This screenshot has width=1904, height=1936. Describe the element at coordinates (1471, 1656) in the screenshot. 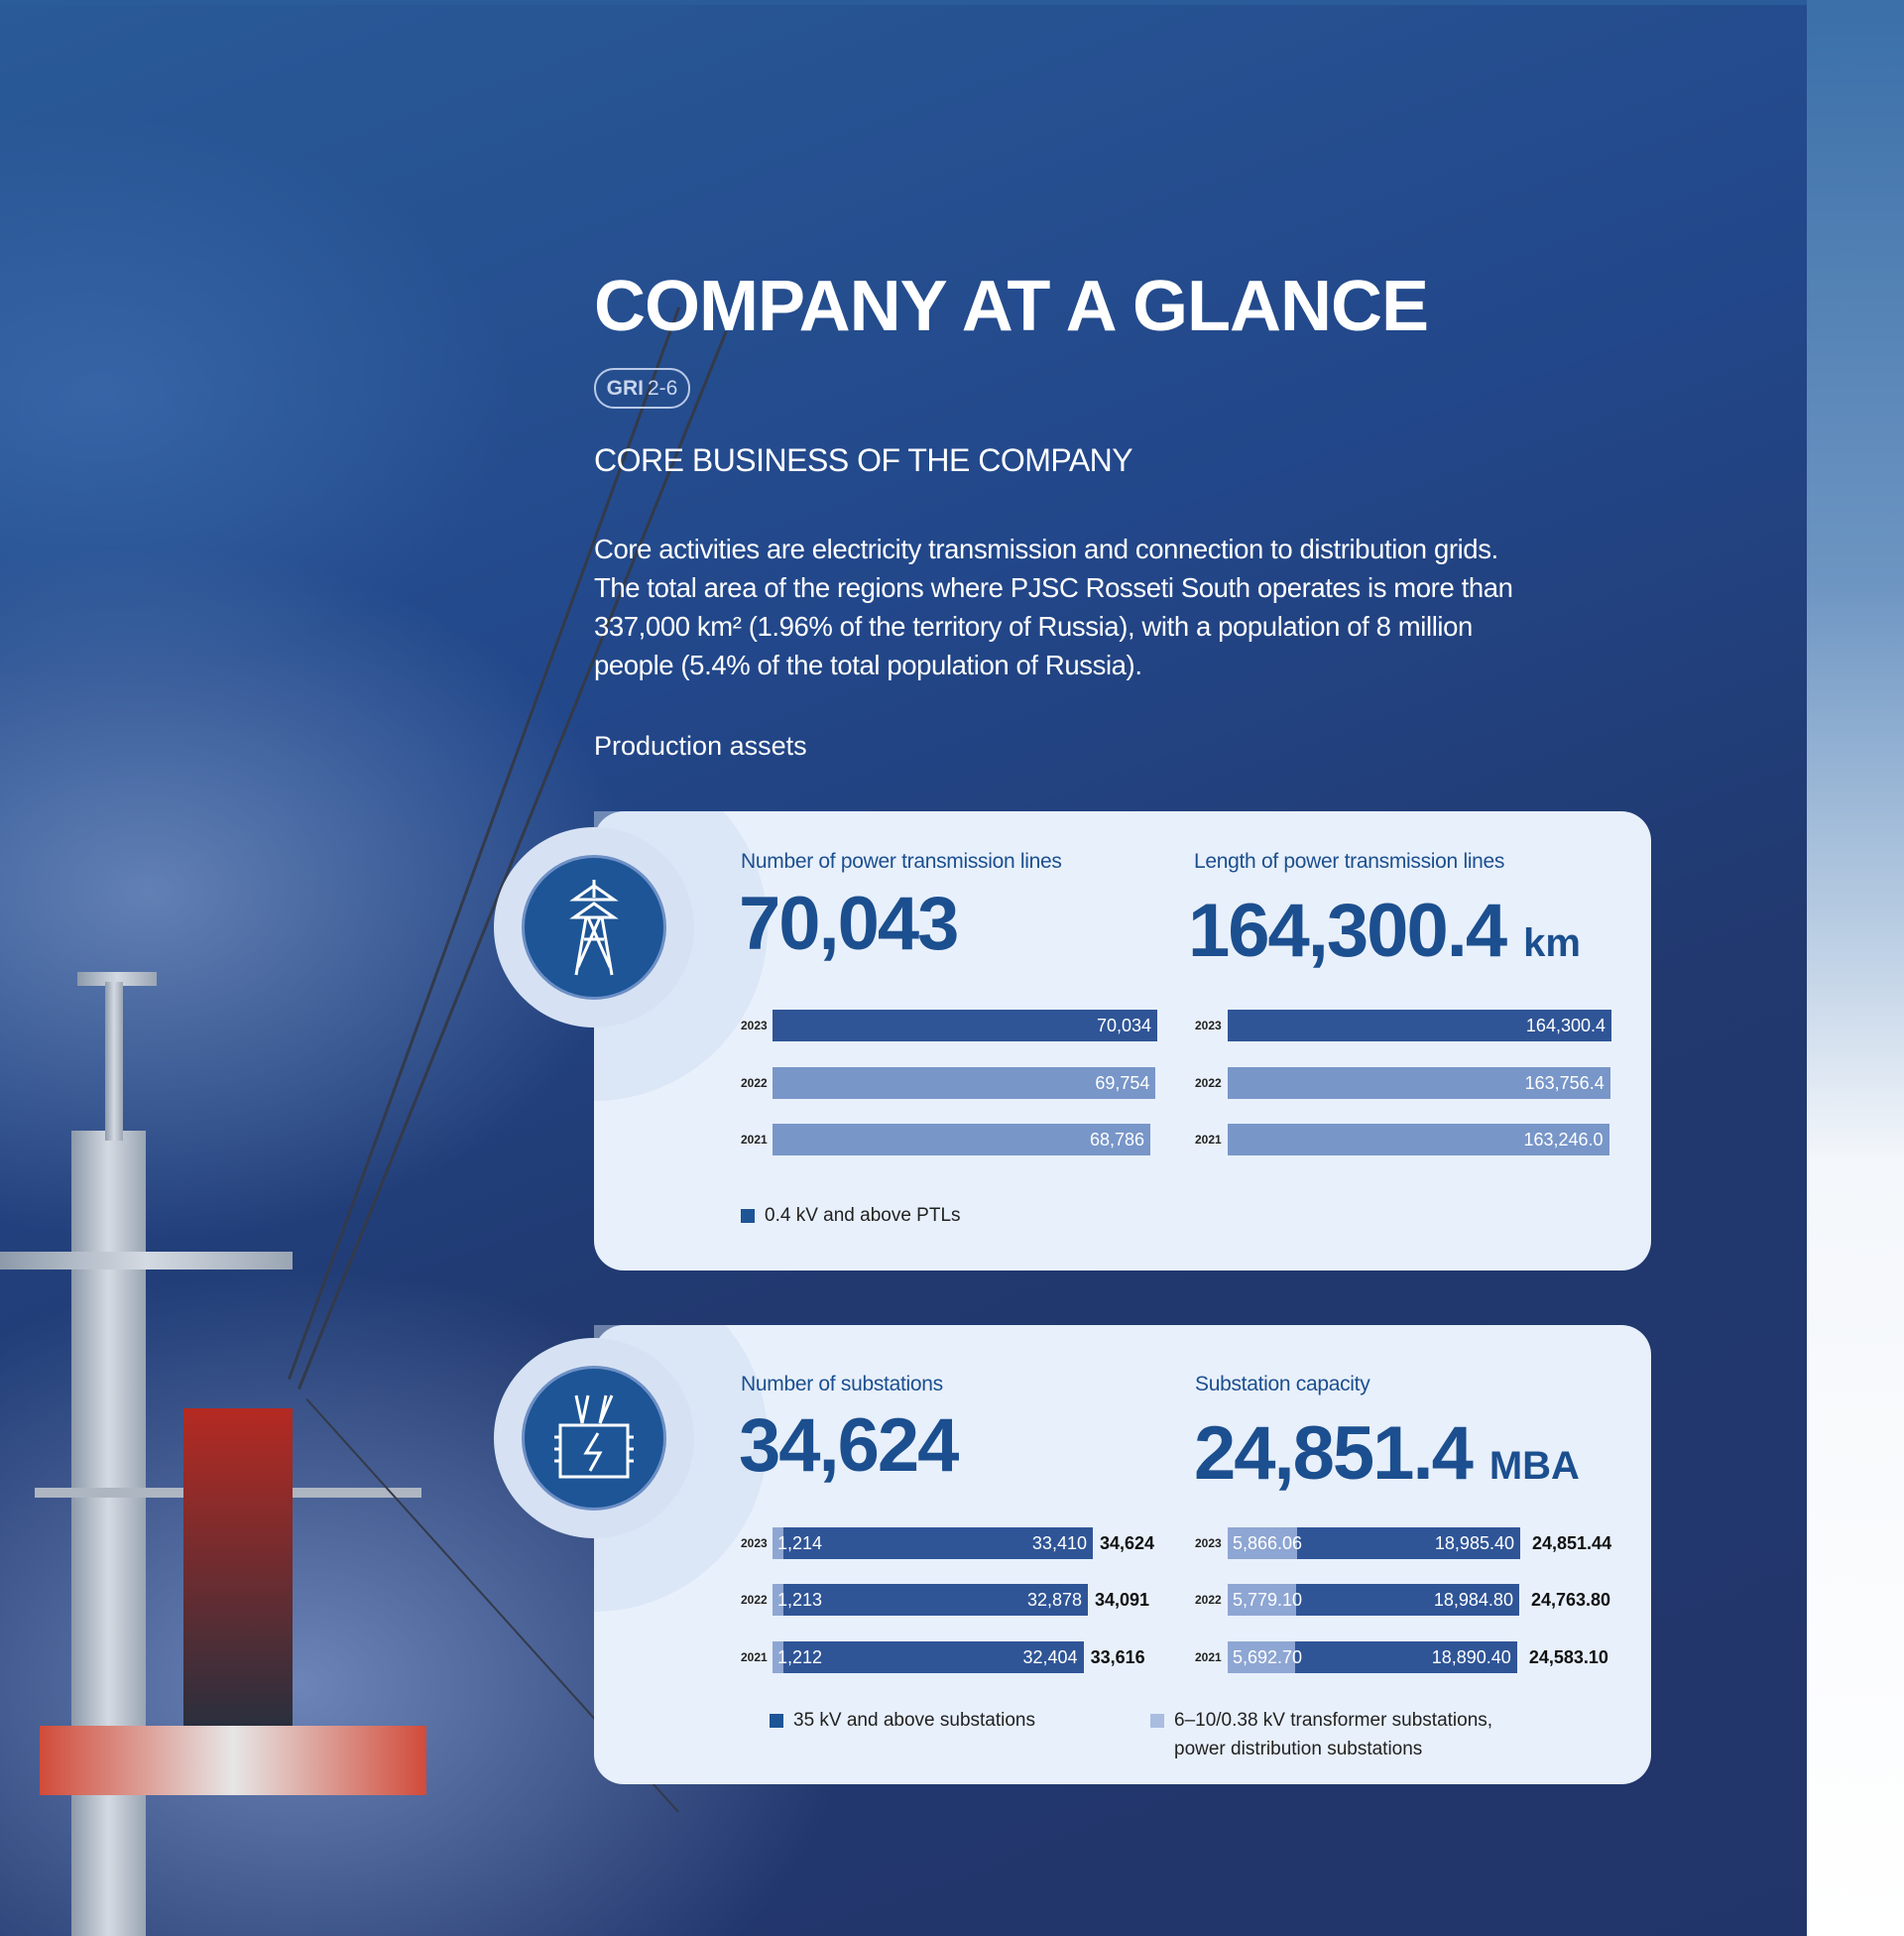

I see `bar-value-label: 18,890.40` at that location.